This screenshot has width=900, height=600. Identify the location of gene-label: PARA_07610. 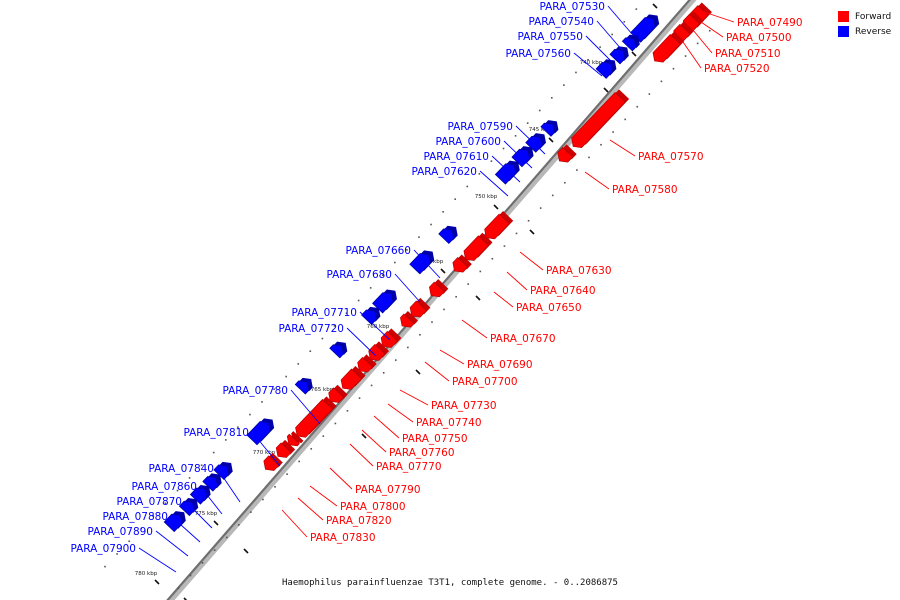
(456, 157).